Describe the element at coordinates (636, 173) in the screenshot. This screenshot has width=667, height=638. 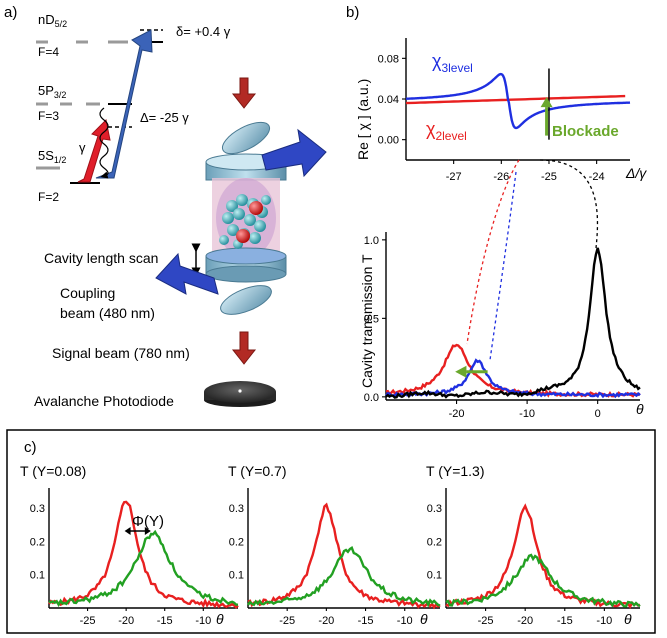
I see `x-axis-label: Δ/γ` at that location.